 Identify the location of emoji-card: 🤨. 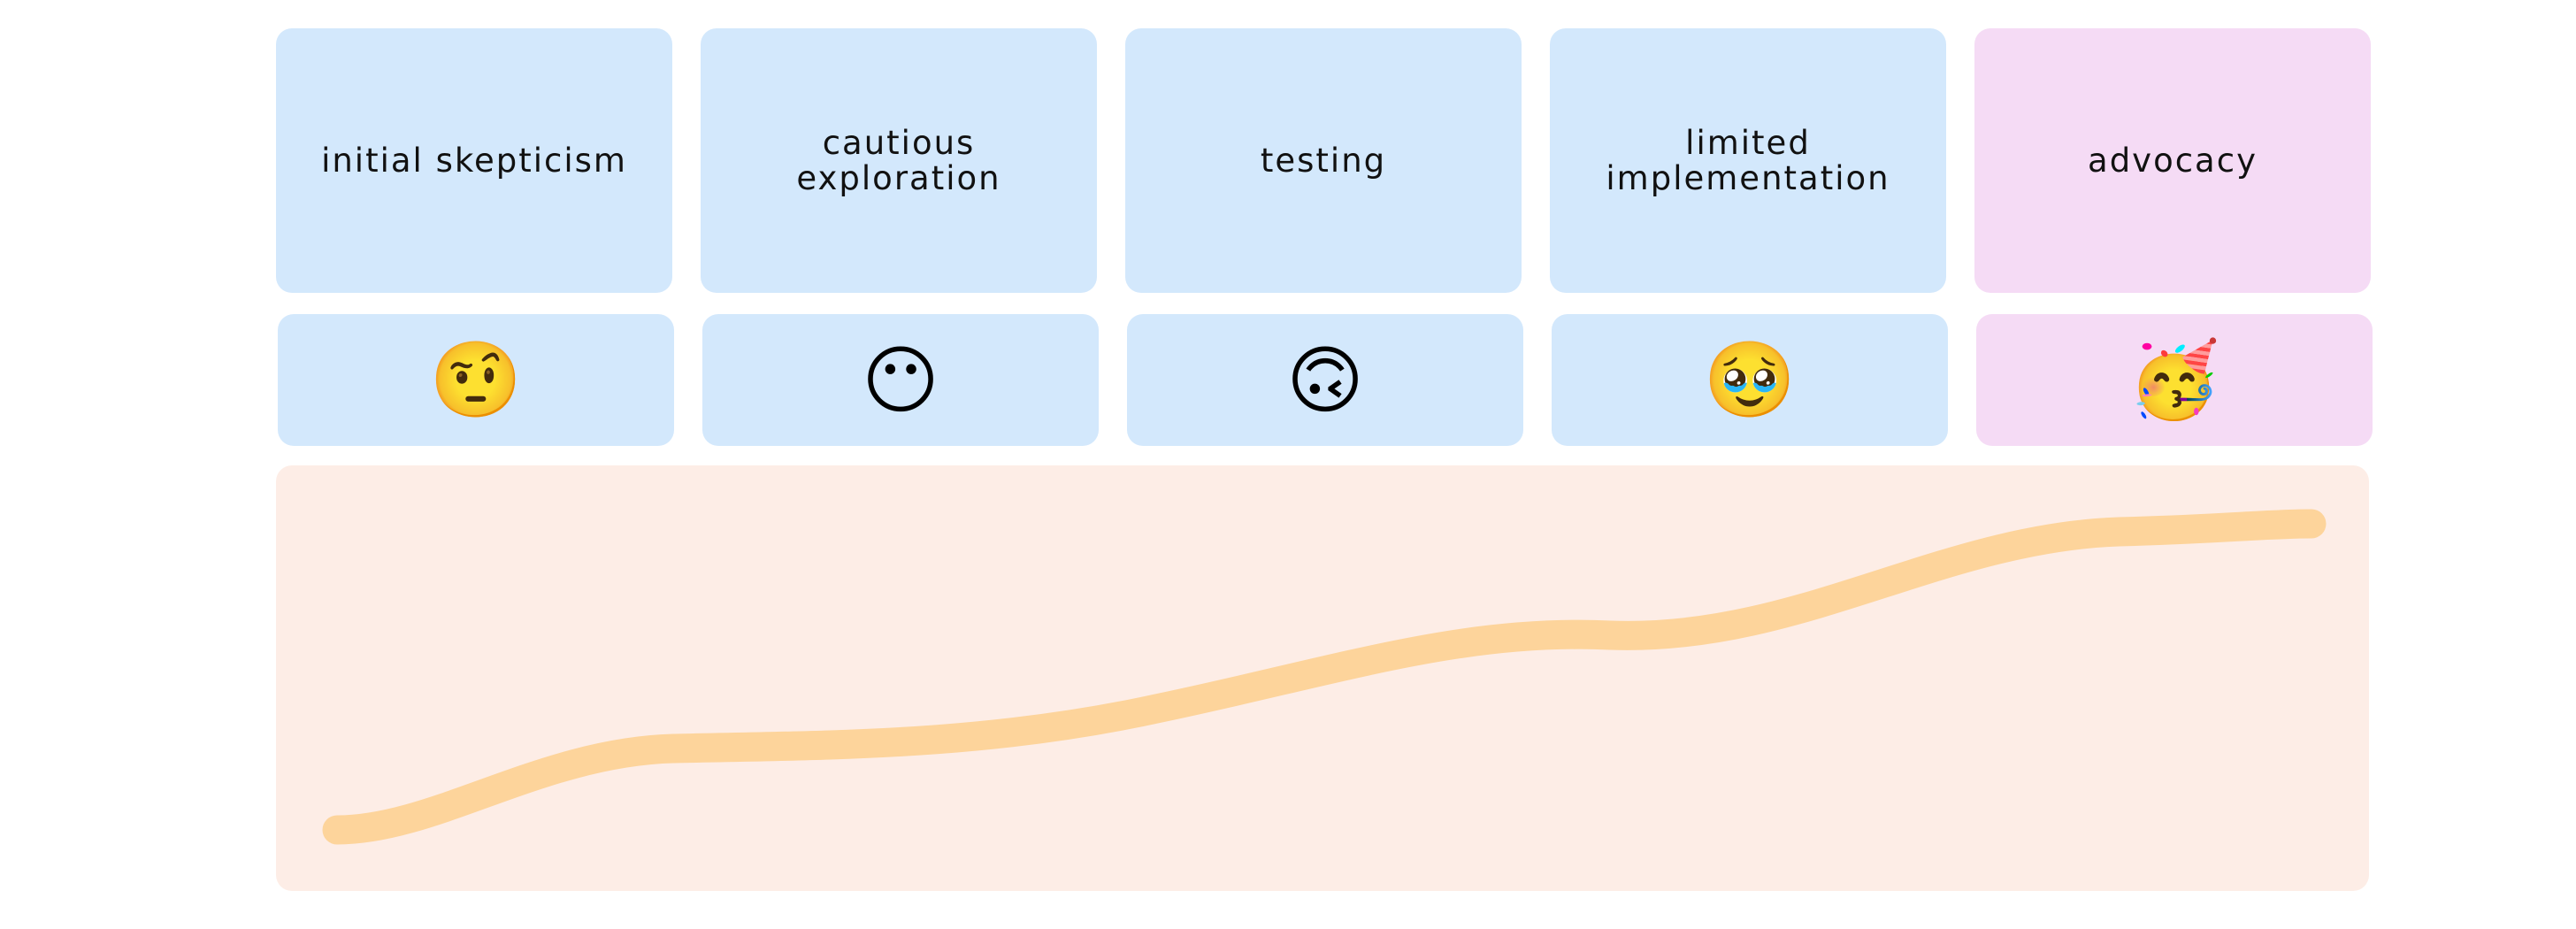
(476, 380).